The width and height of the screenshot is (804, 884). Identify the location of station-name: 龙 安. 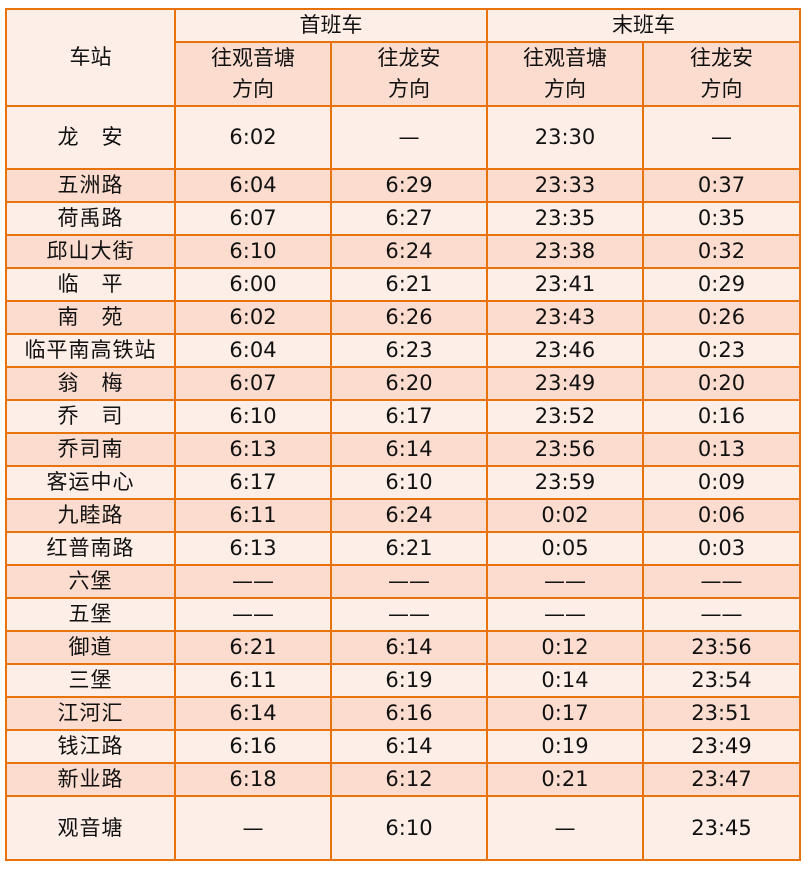
(90, 137).